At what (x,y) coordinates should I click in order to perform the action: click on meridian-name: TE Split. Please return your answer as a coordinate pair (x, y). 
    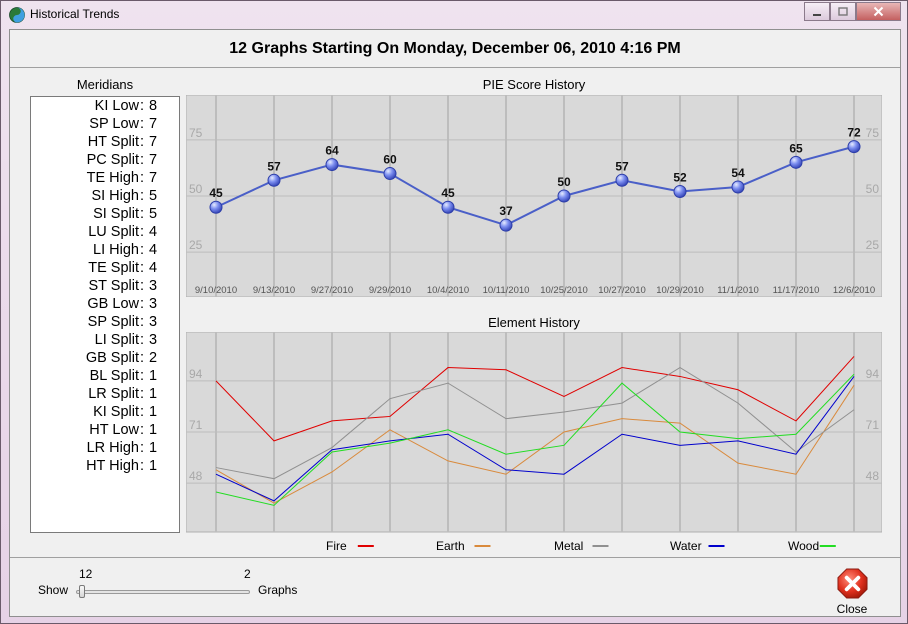
    Looking at the image, I should click on (113, 268).